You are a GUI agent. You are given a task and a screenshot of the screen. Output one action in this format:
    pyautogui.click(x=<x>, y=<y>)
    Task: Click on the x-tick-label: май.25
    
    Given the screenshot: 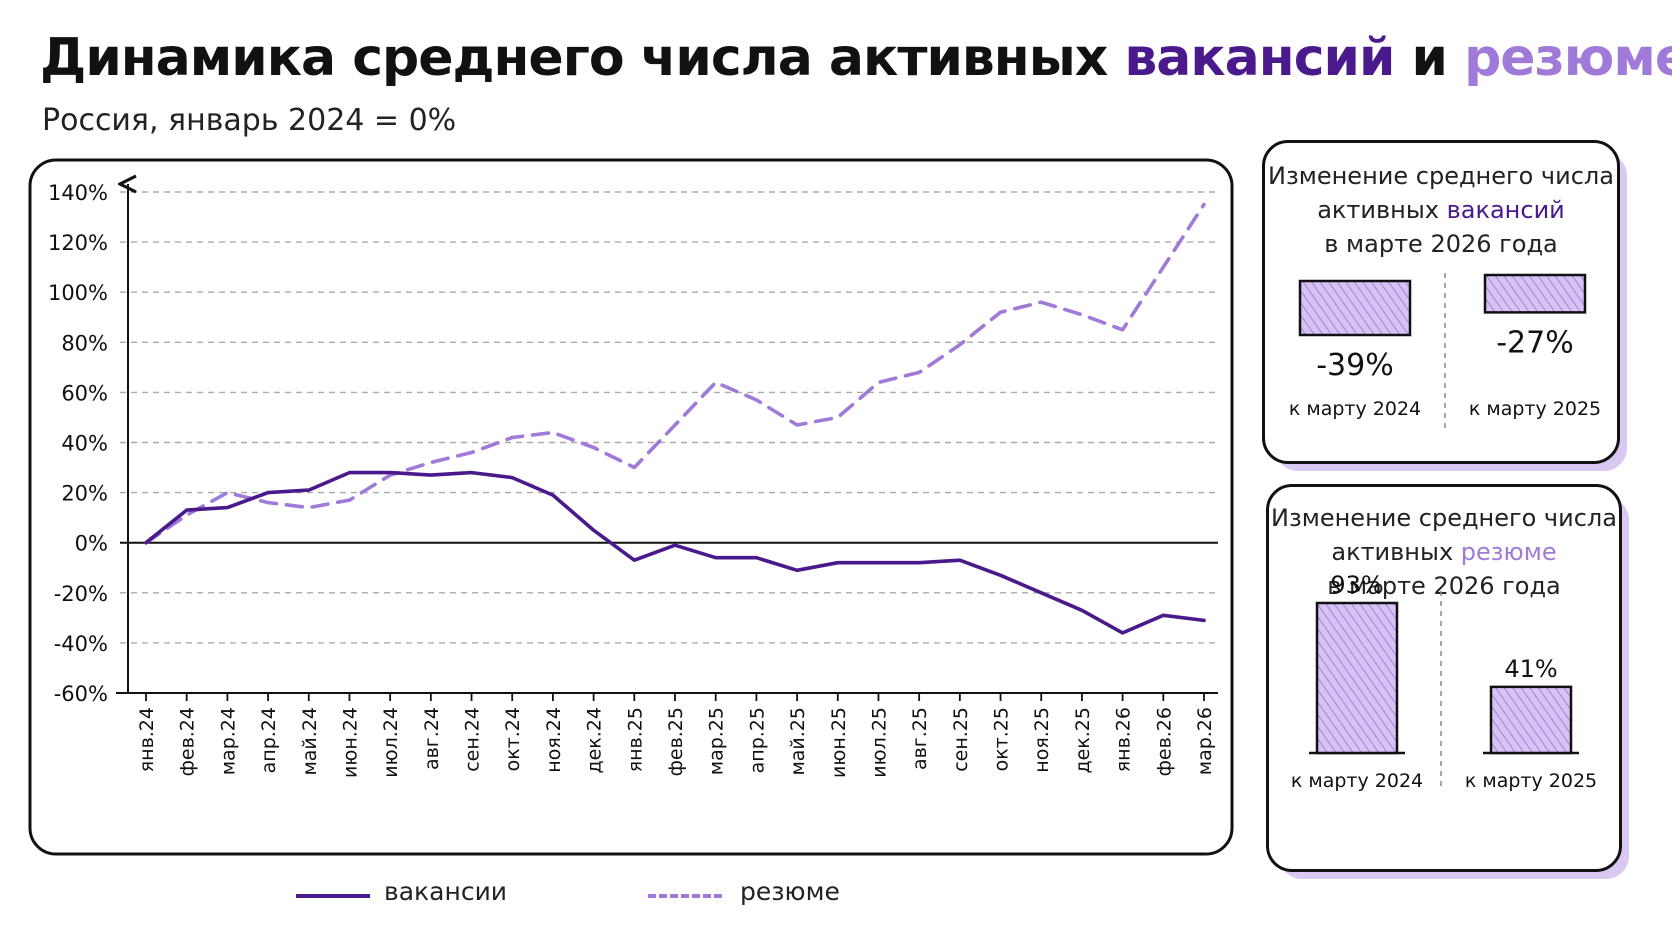 What is the action you would take?
    pyautogui.click(x=798, y=741)
    